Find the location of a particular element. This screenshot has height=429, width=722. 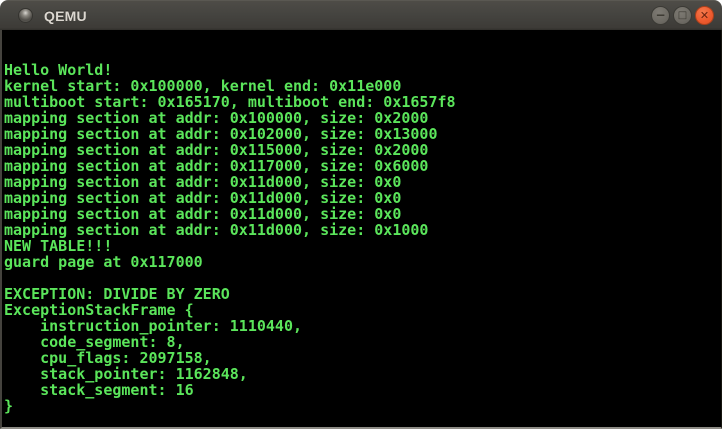

window-title: QEMU is located at coordinates (65, 15).